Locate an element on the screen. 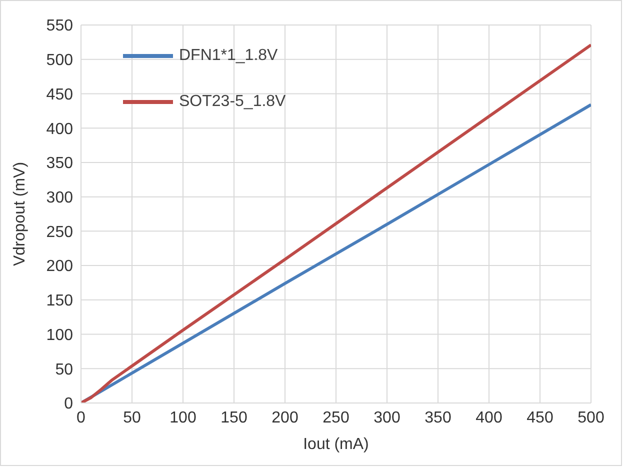 This screenshot has width=624, height=468. x-tick-label: 250 is located at coordinates (336, 417).